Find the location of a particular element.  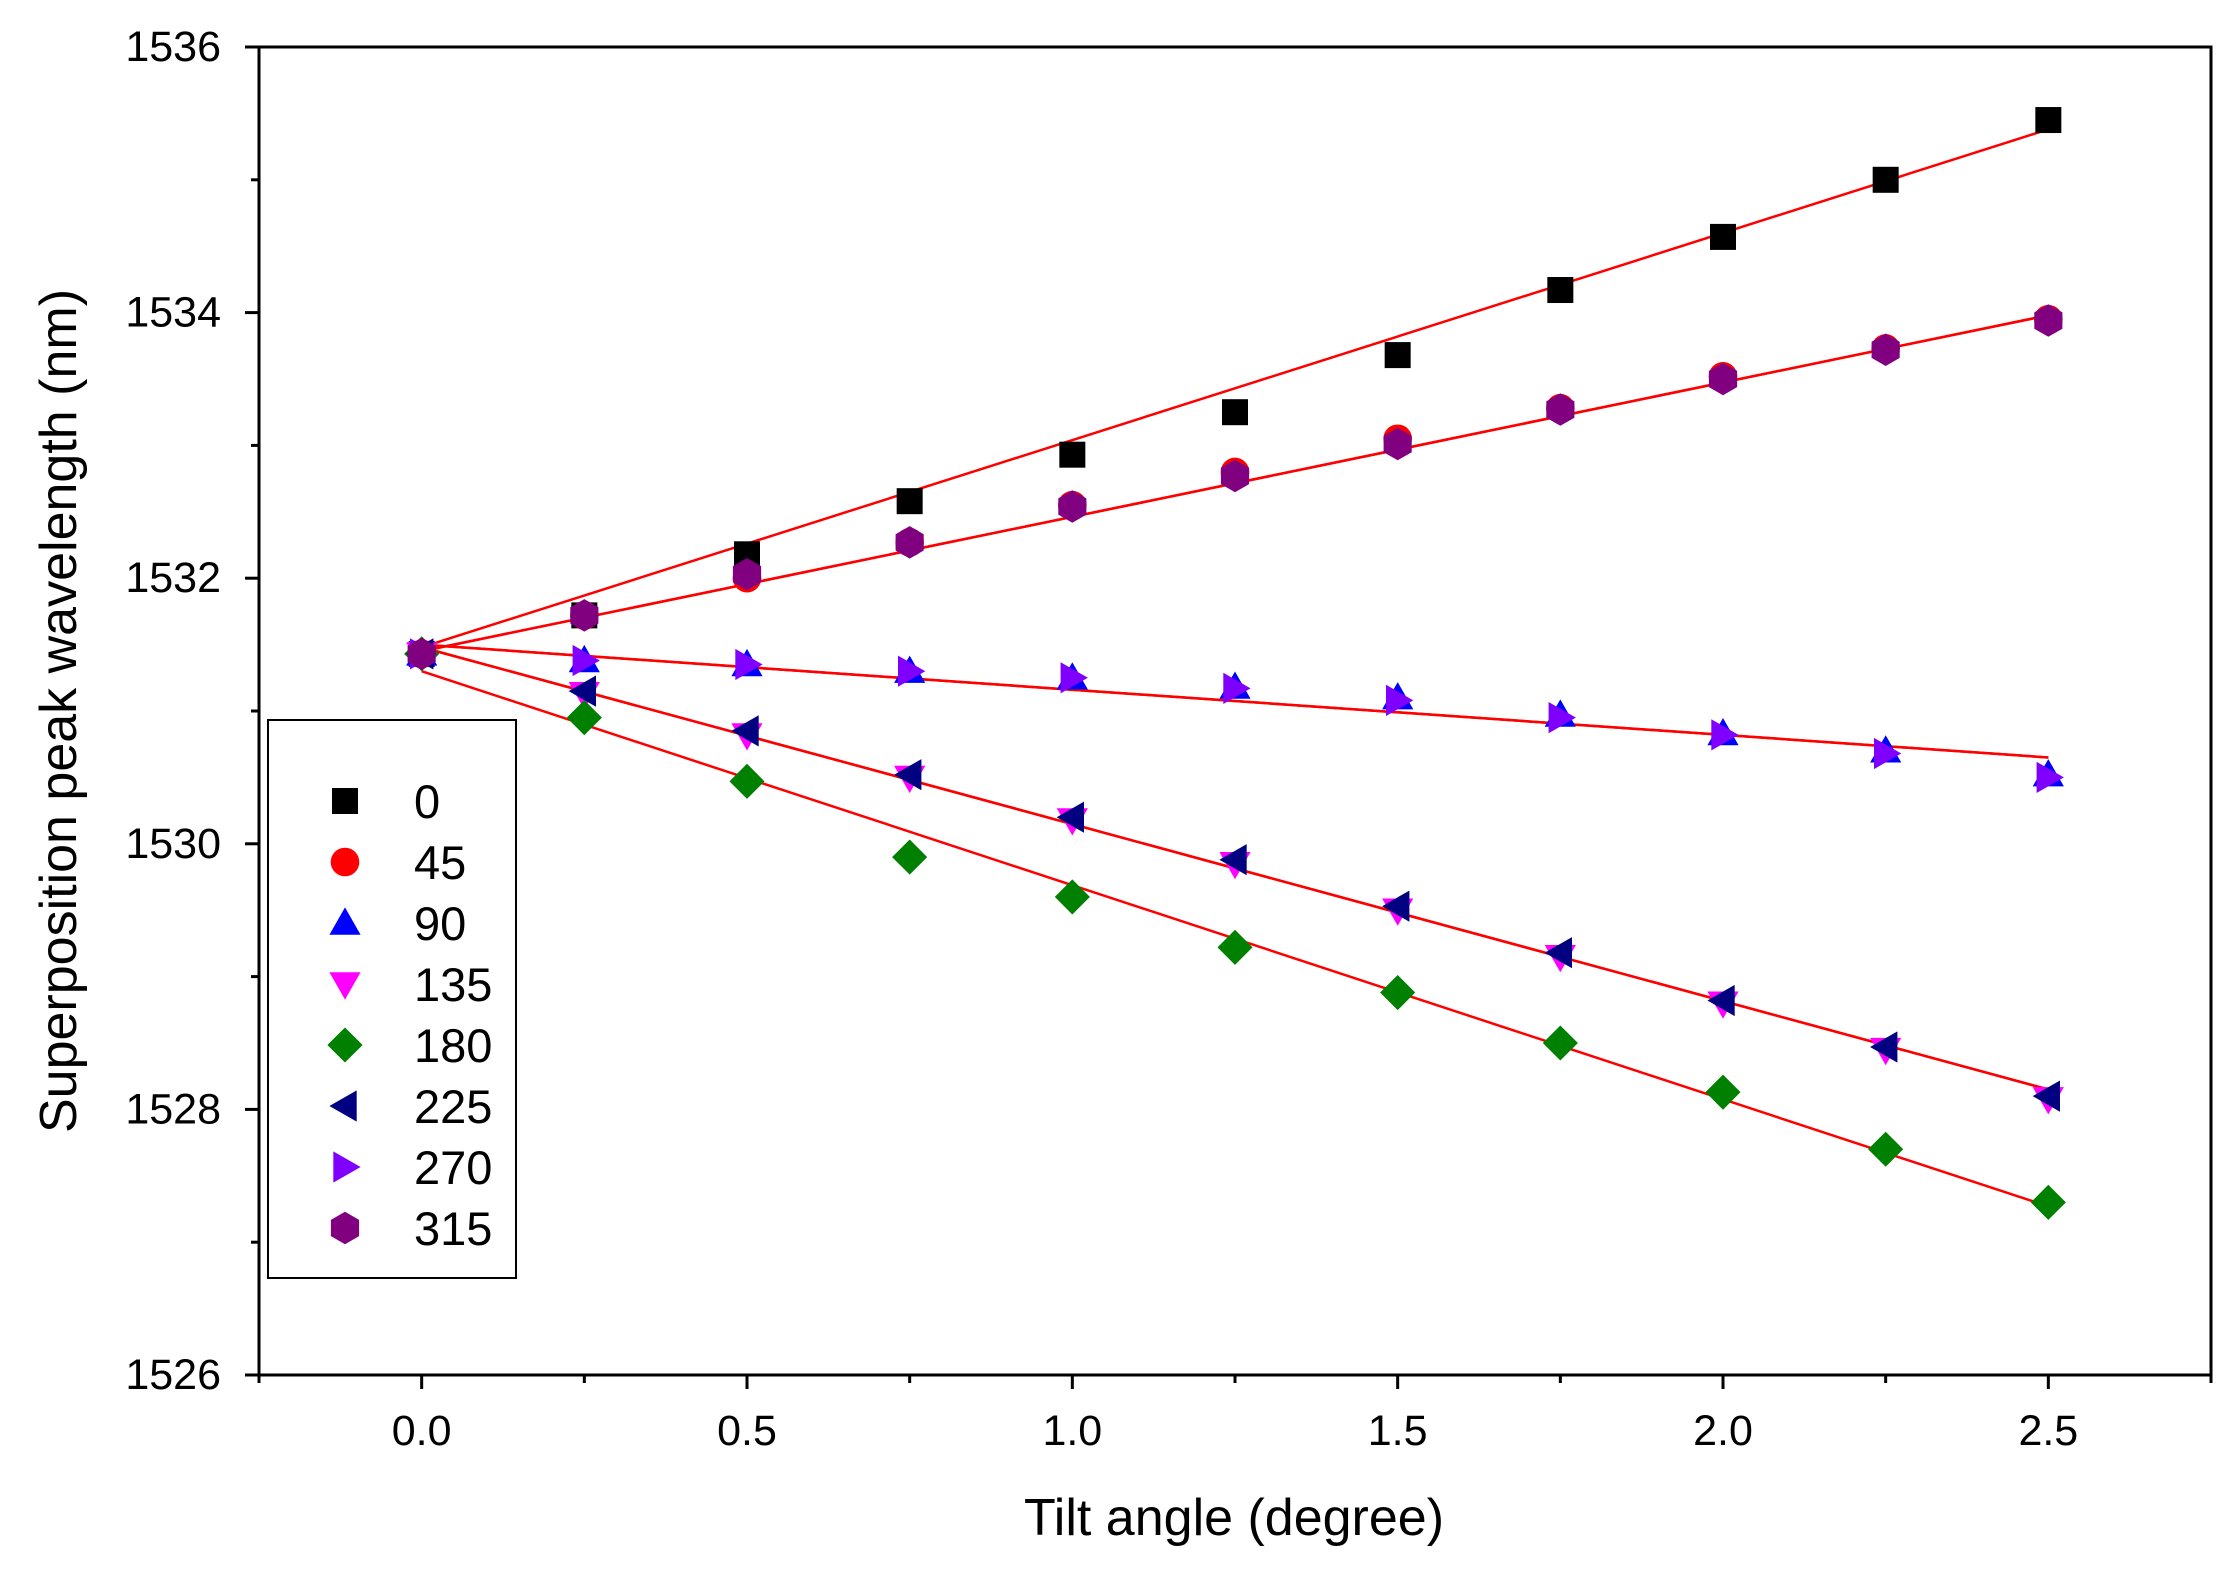

x-tick-label: 0.0 is located at coordinates (422, 1431).